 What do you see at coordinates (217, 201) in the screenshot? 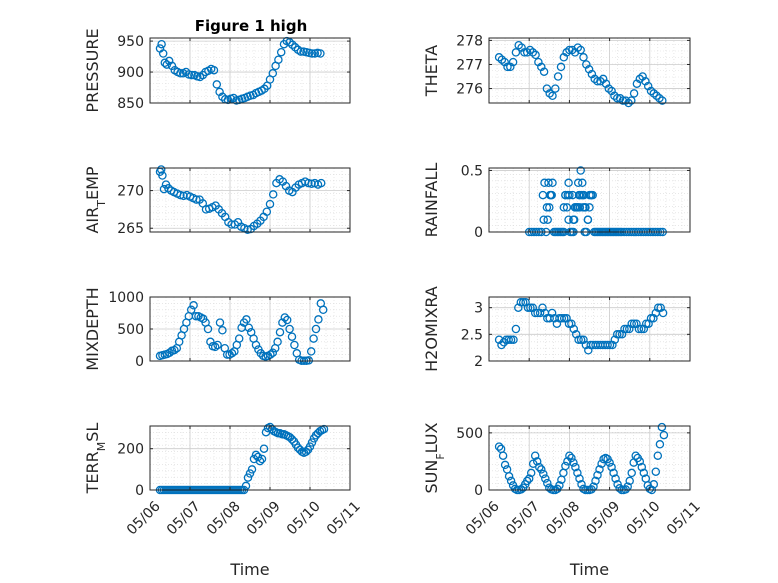
I see `subplot-air-temp: 265 270 AIRTEMP` at bounding box center [217, 201].